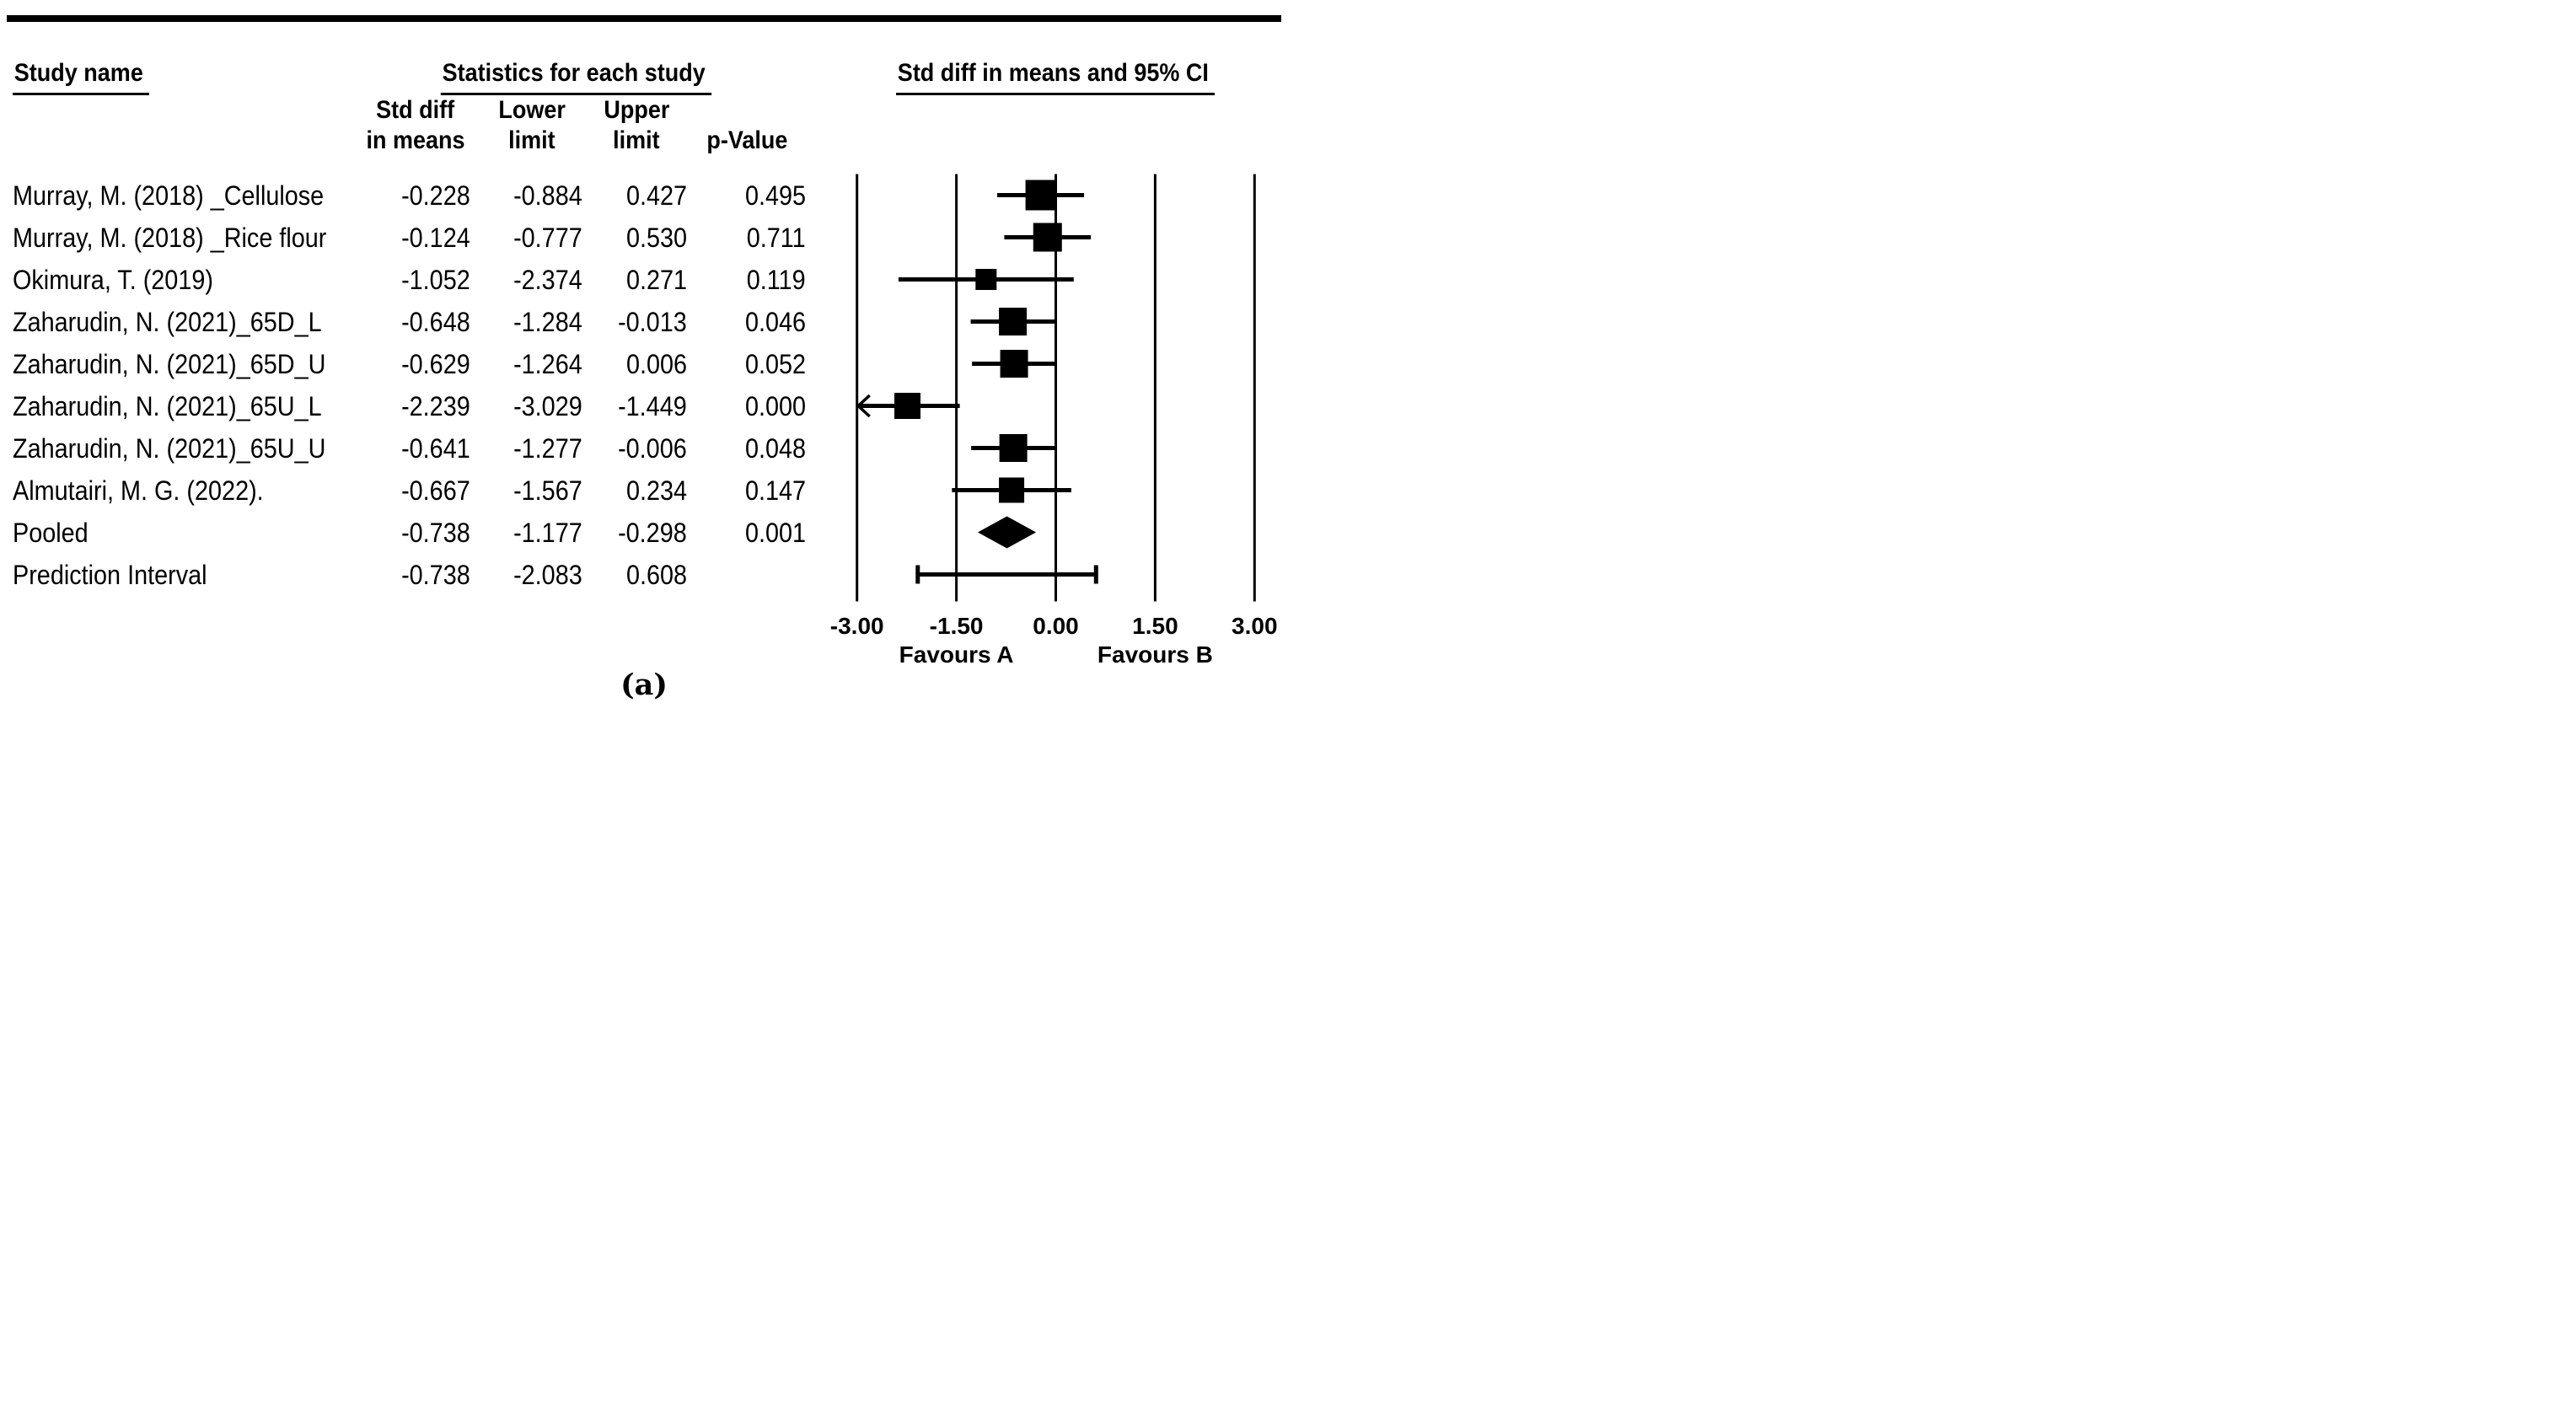 The image size is (2576, 1406). Describe the element at coordinates (547, 574) in the screenshot. I see `lower-limit-cell-text: -2.083` at that location.